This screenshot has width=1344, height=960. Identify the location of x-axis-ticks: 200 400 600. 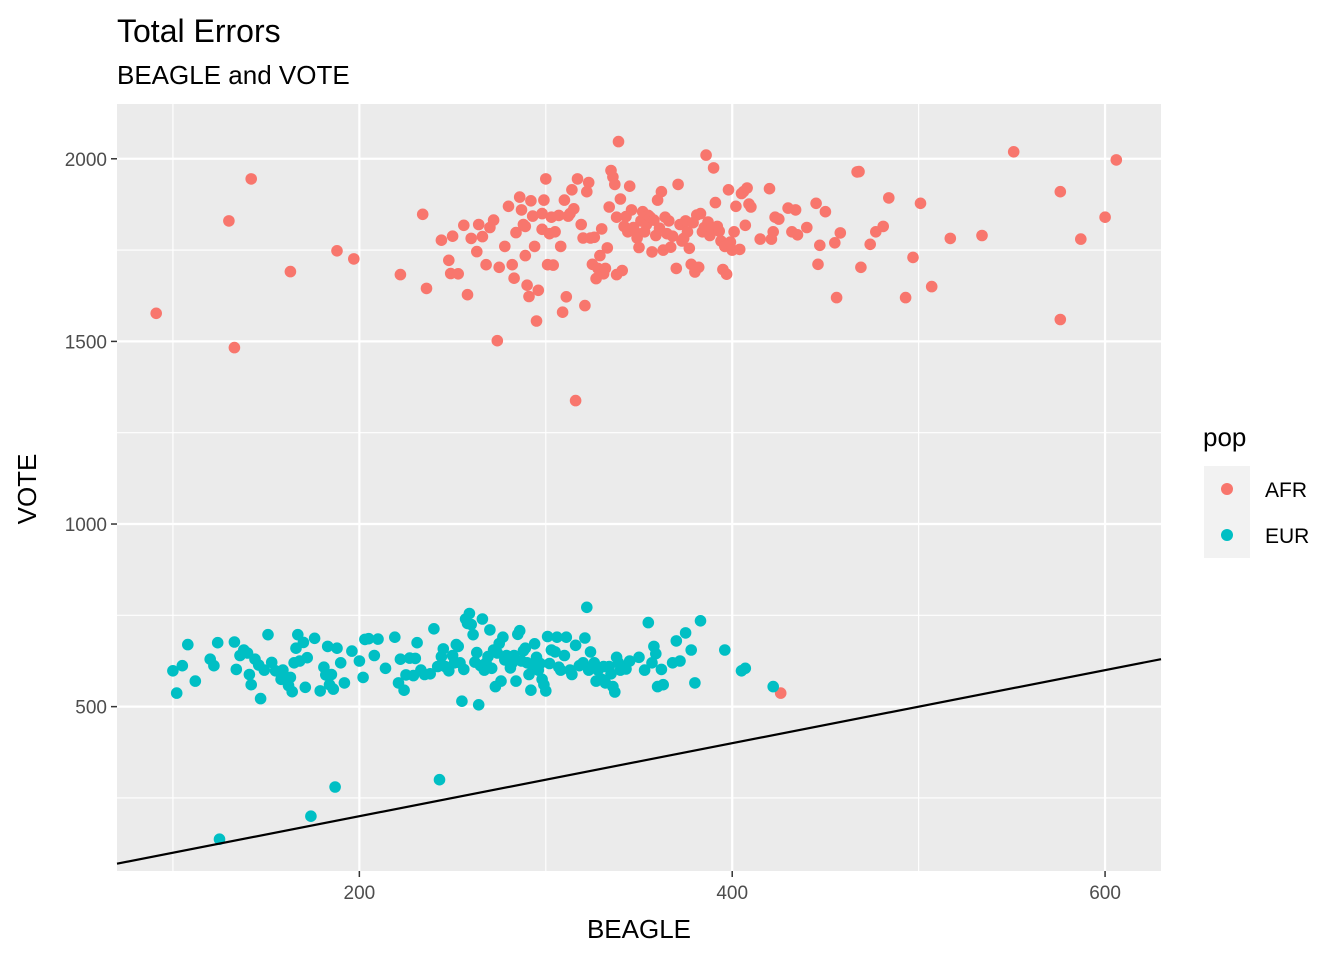
(732, 887).